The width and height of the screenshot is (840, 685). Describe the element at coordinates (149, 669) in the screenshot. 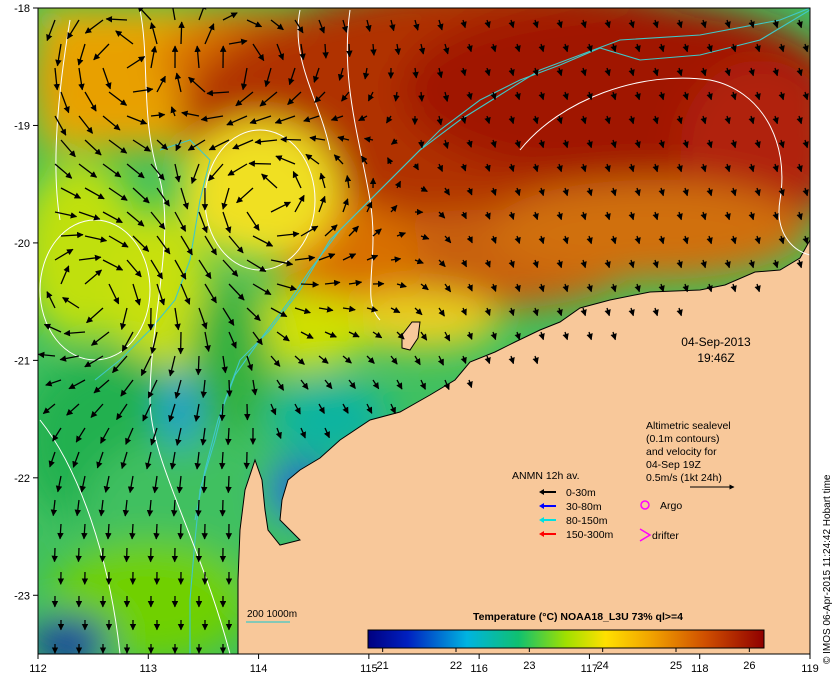

I see `x-tick-label: 113` at that location.